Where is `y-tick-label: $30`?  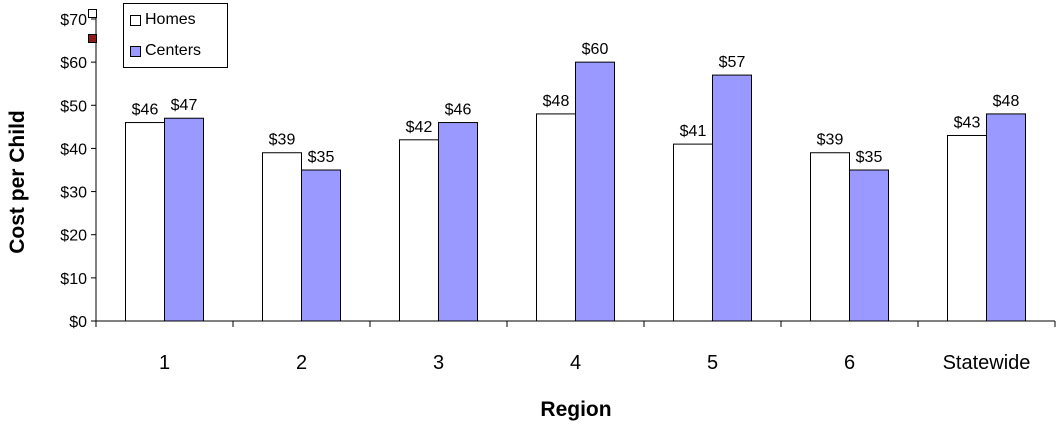
y-tick-label: $30 is located at coordinates (73, 193).